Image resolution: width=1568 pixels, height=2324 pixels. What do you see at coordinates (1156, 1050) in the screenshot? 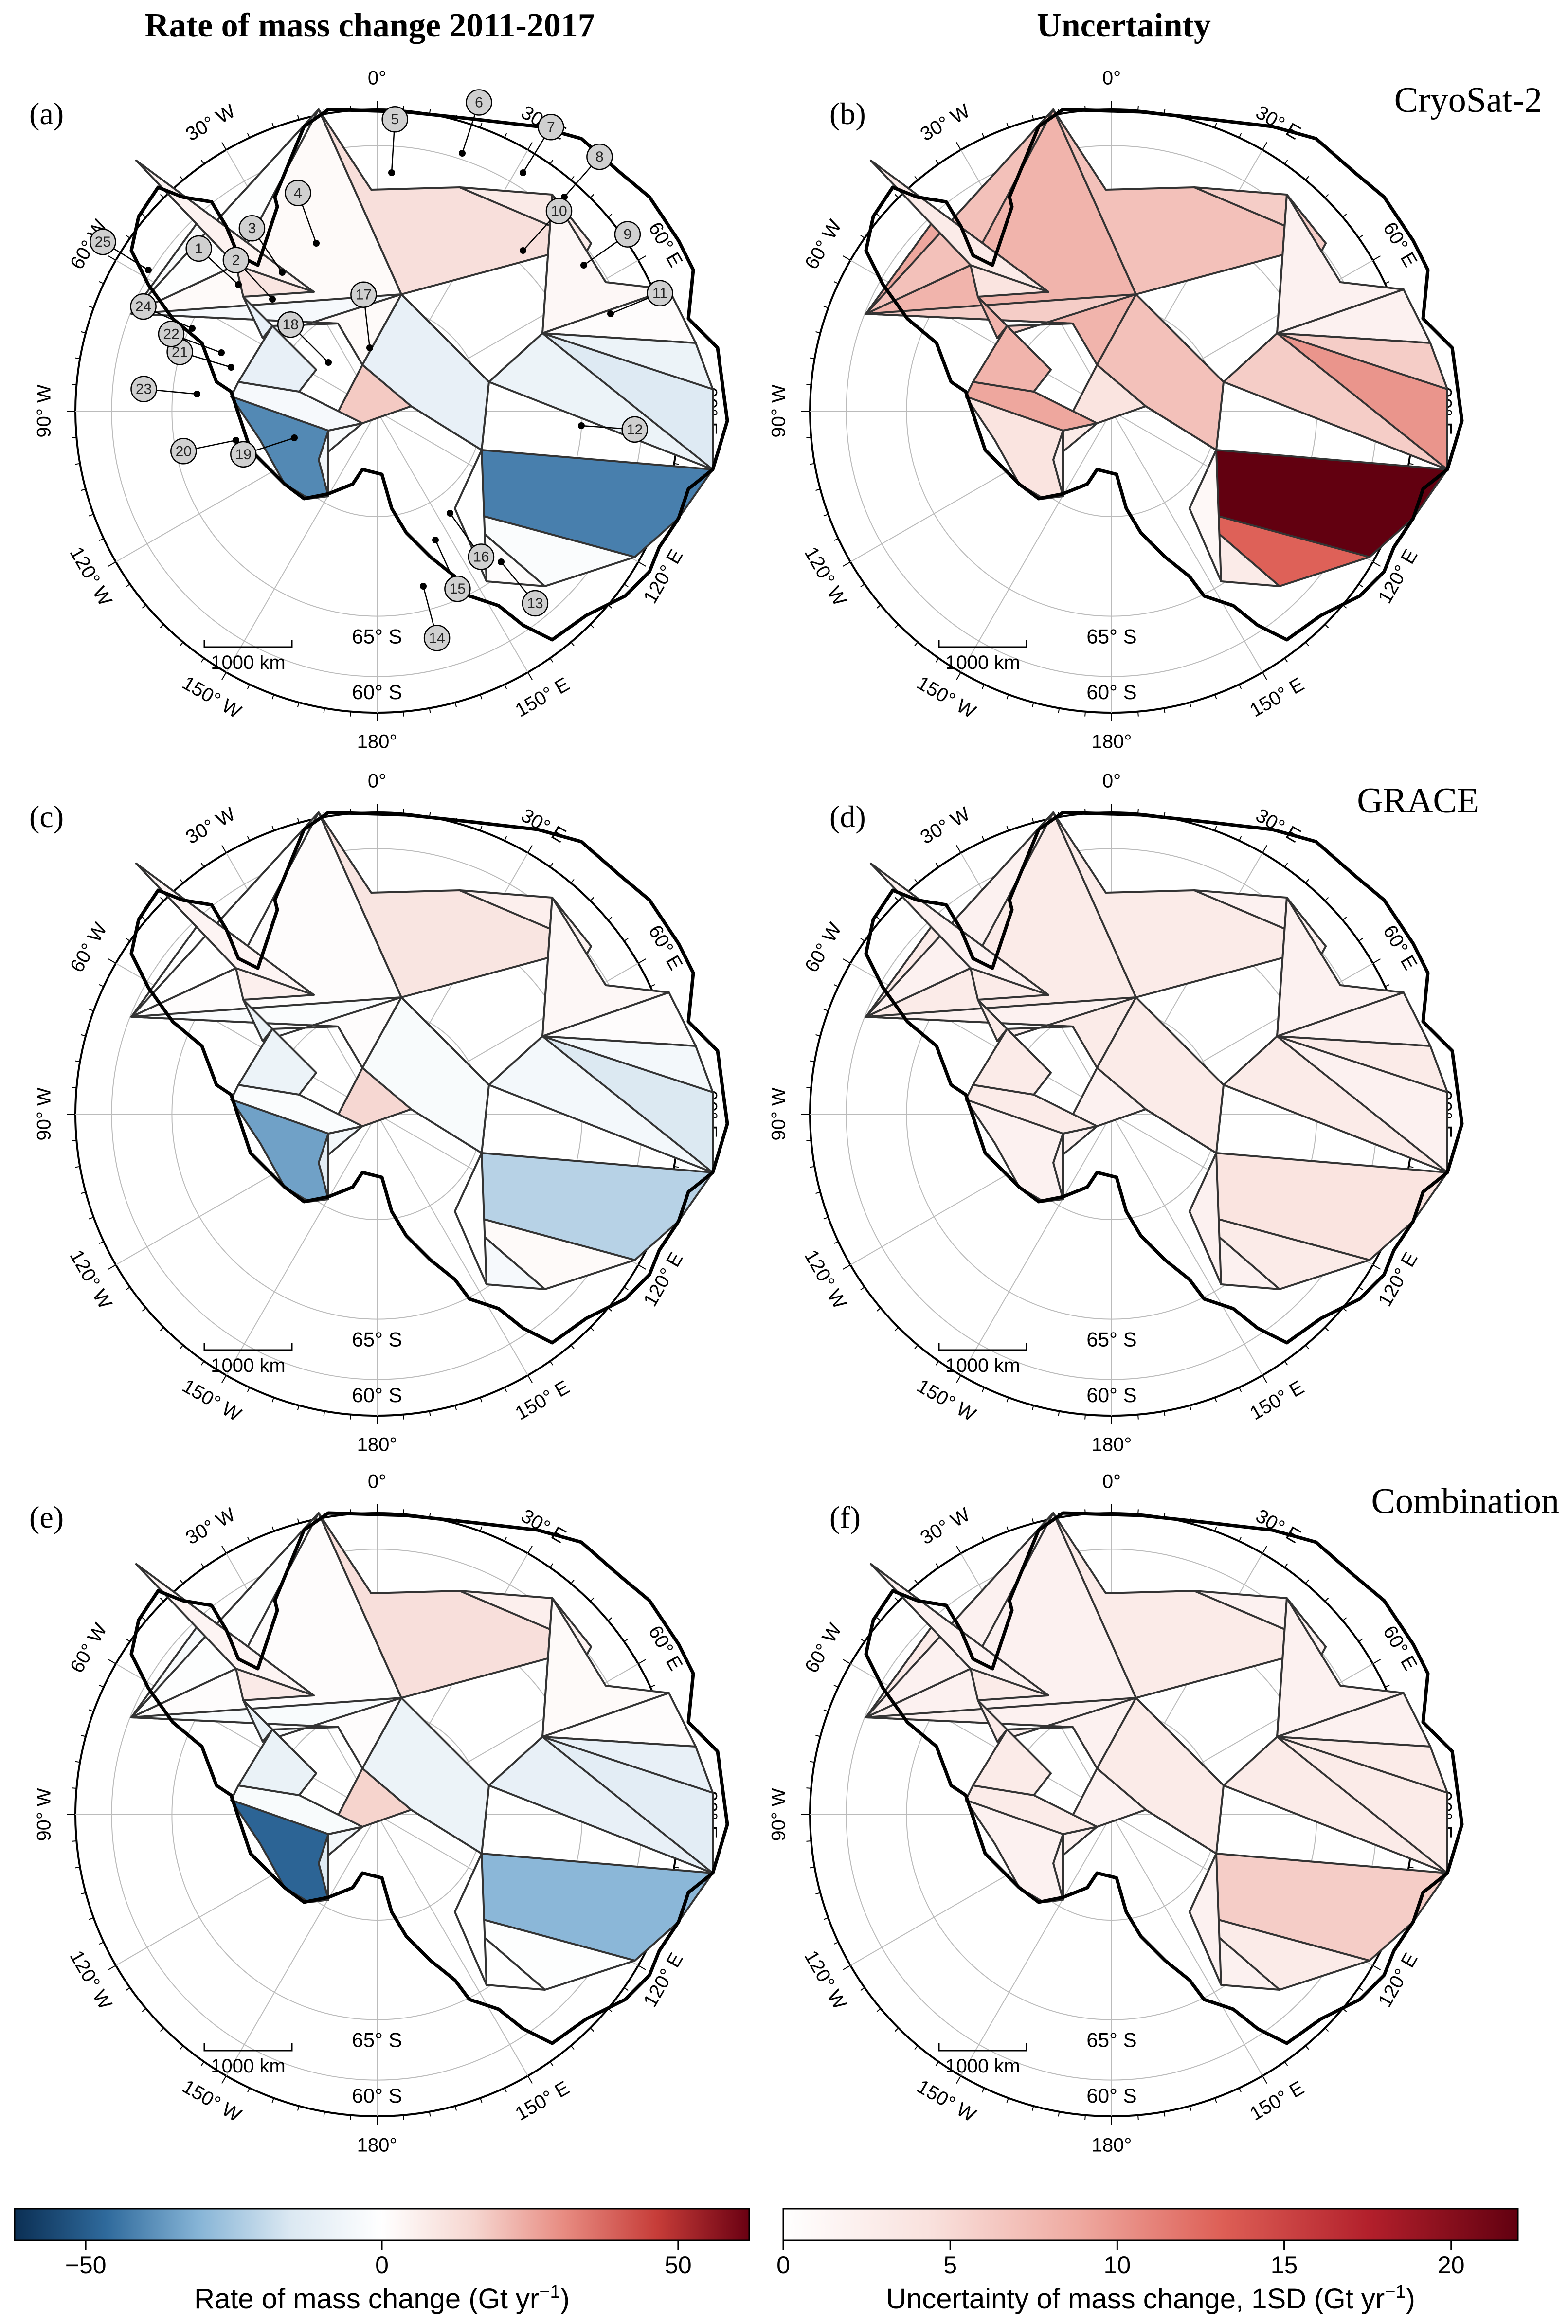
I see `basins` at bounding box center [1156, 1050].